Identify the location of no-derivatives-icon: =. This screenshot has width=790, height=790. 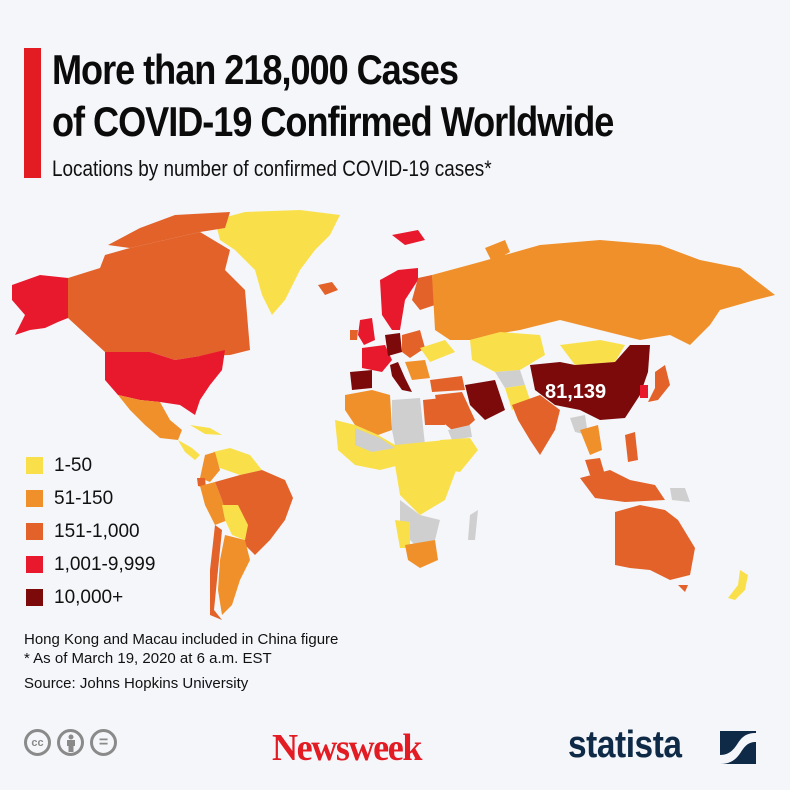
(103, 742).